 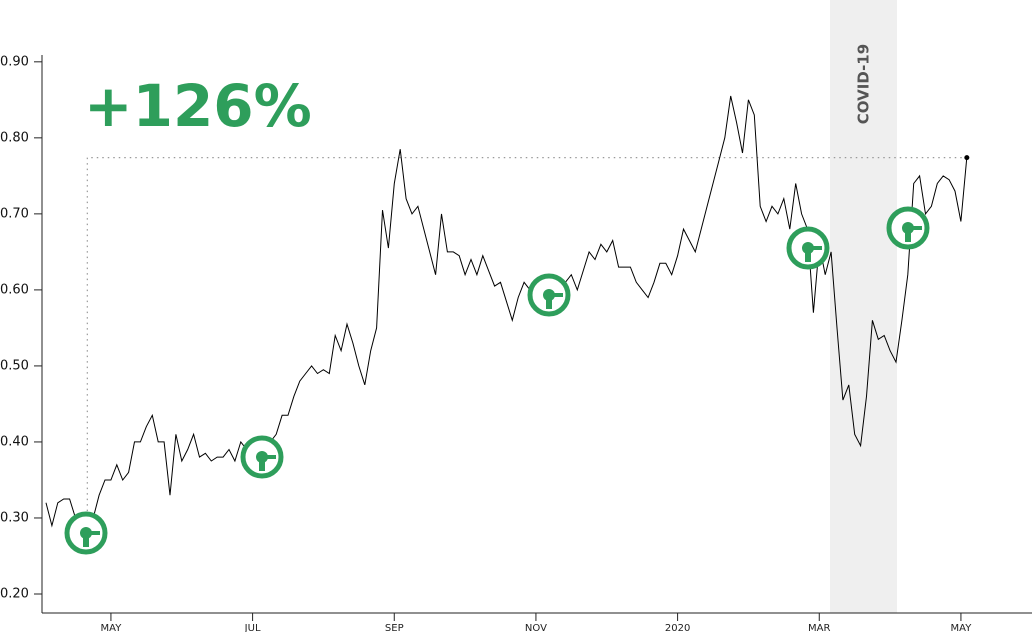 I want to click on y-tick-label: 0.80, so click(x=14, y=137).